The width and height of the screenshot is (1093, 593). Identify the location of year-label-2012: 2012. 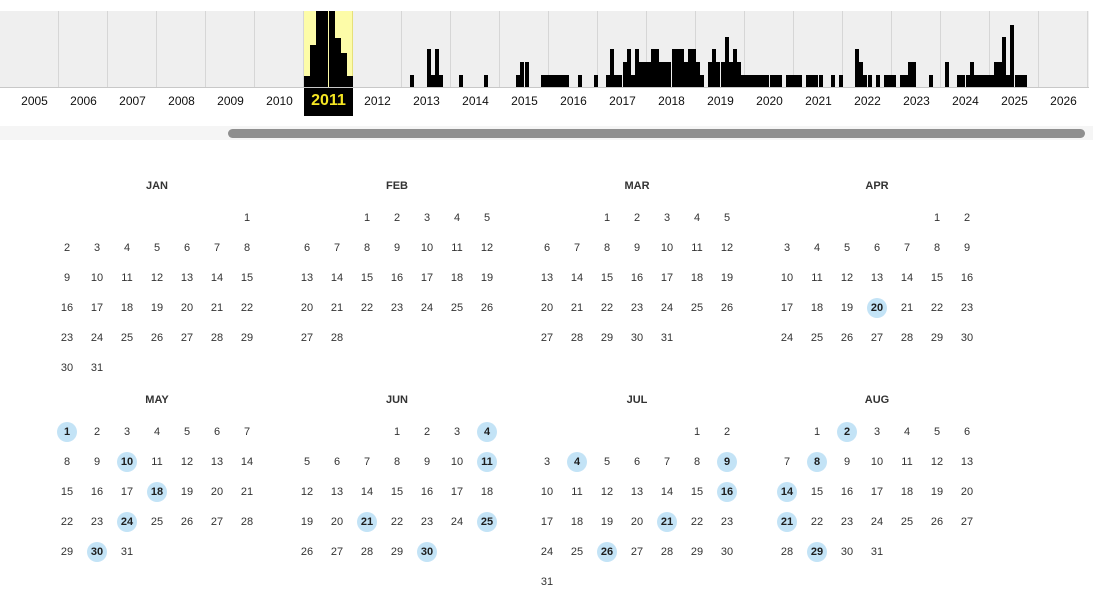
(377, 101).